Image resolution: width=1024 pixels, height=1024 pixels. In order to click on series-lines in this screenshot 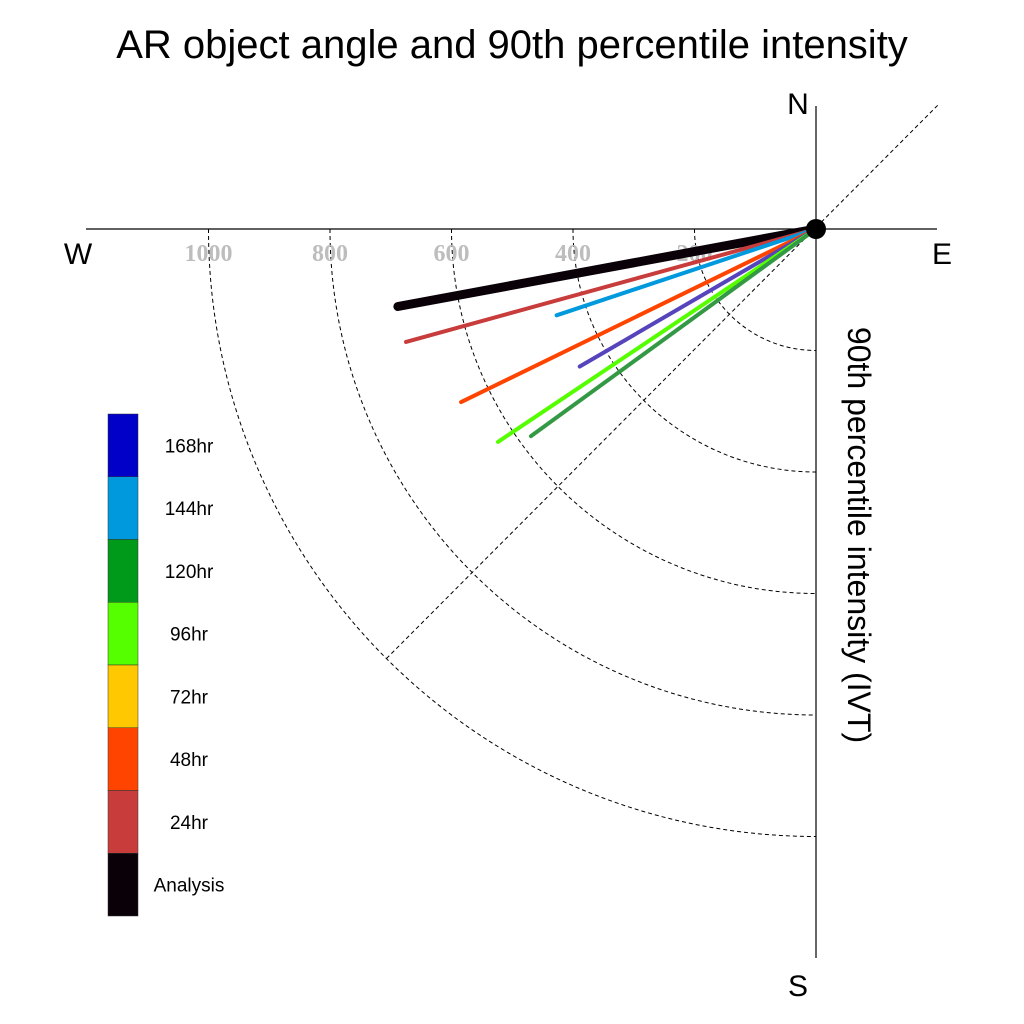, I will do `click(607, 334)`.